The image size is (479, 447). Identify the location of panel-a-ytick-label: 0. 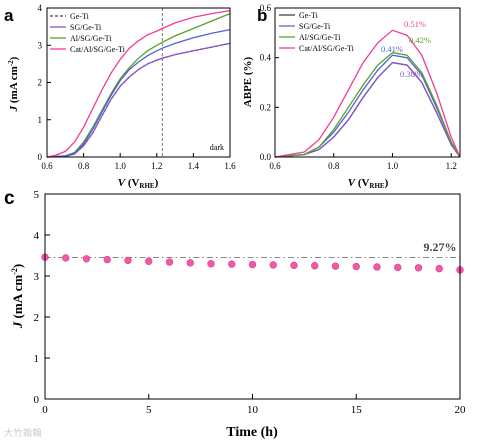
(40, 157).